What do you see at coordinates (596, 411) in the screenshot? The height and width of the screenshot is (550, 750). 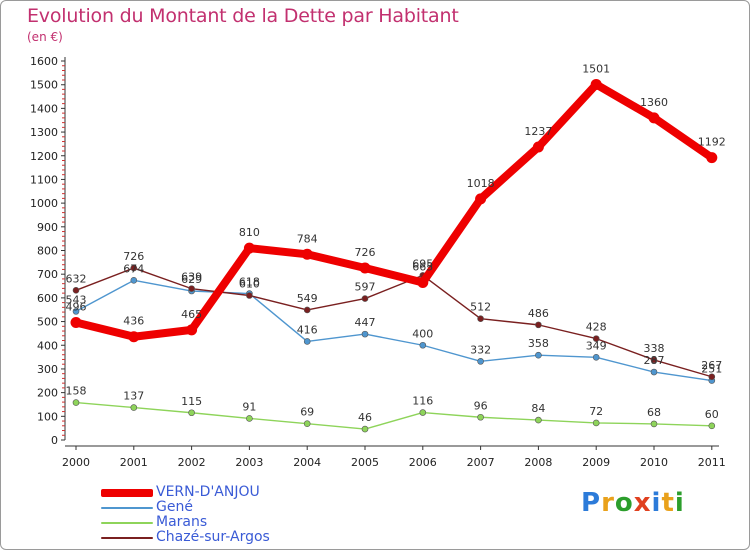 I see `data-label: 72` at bounding box center [596, 411].